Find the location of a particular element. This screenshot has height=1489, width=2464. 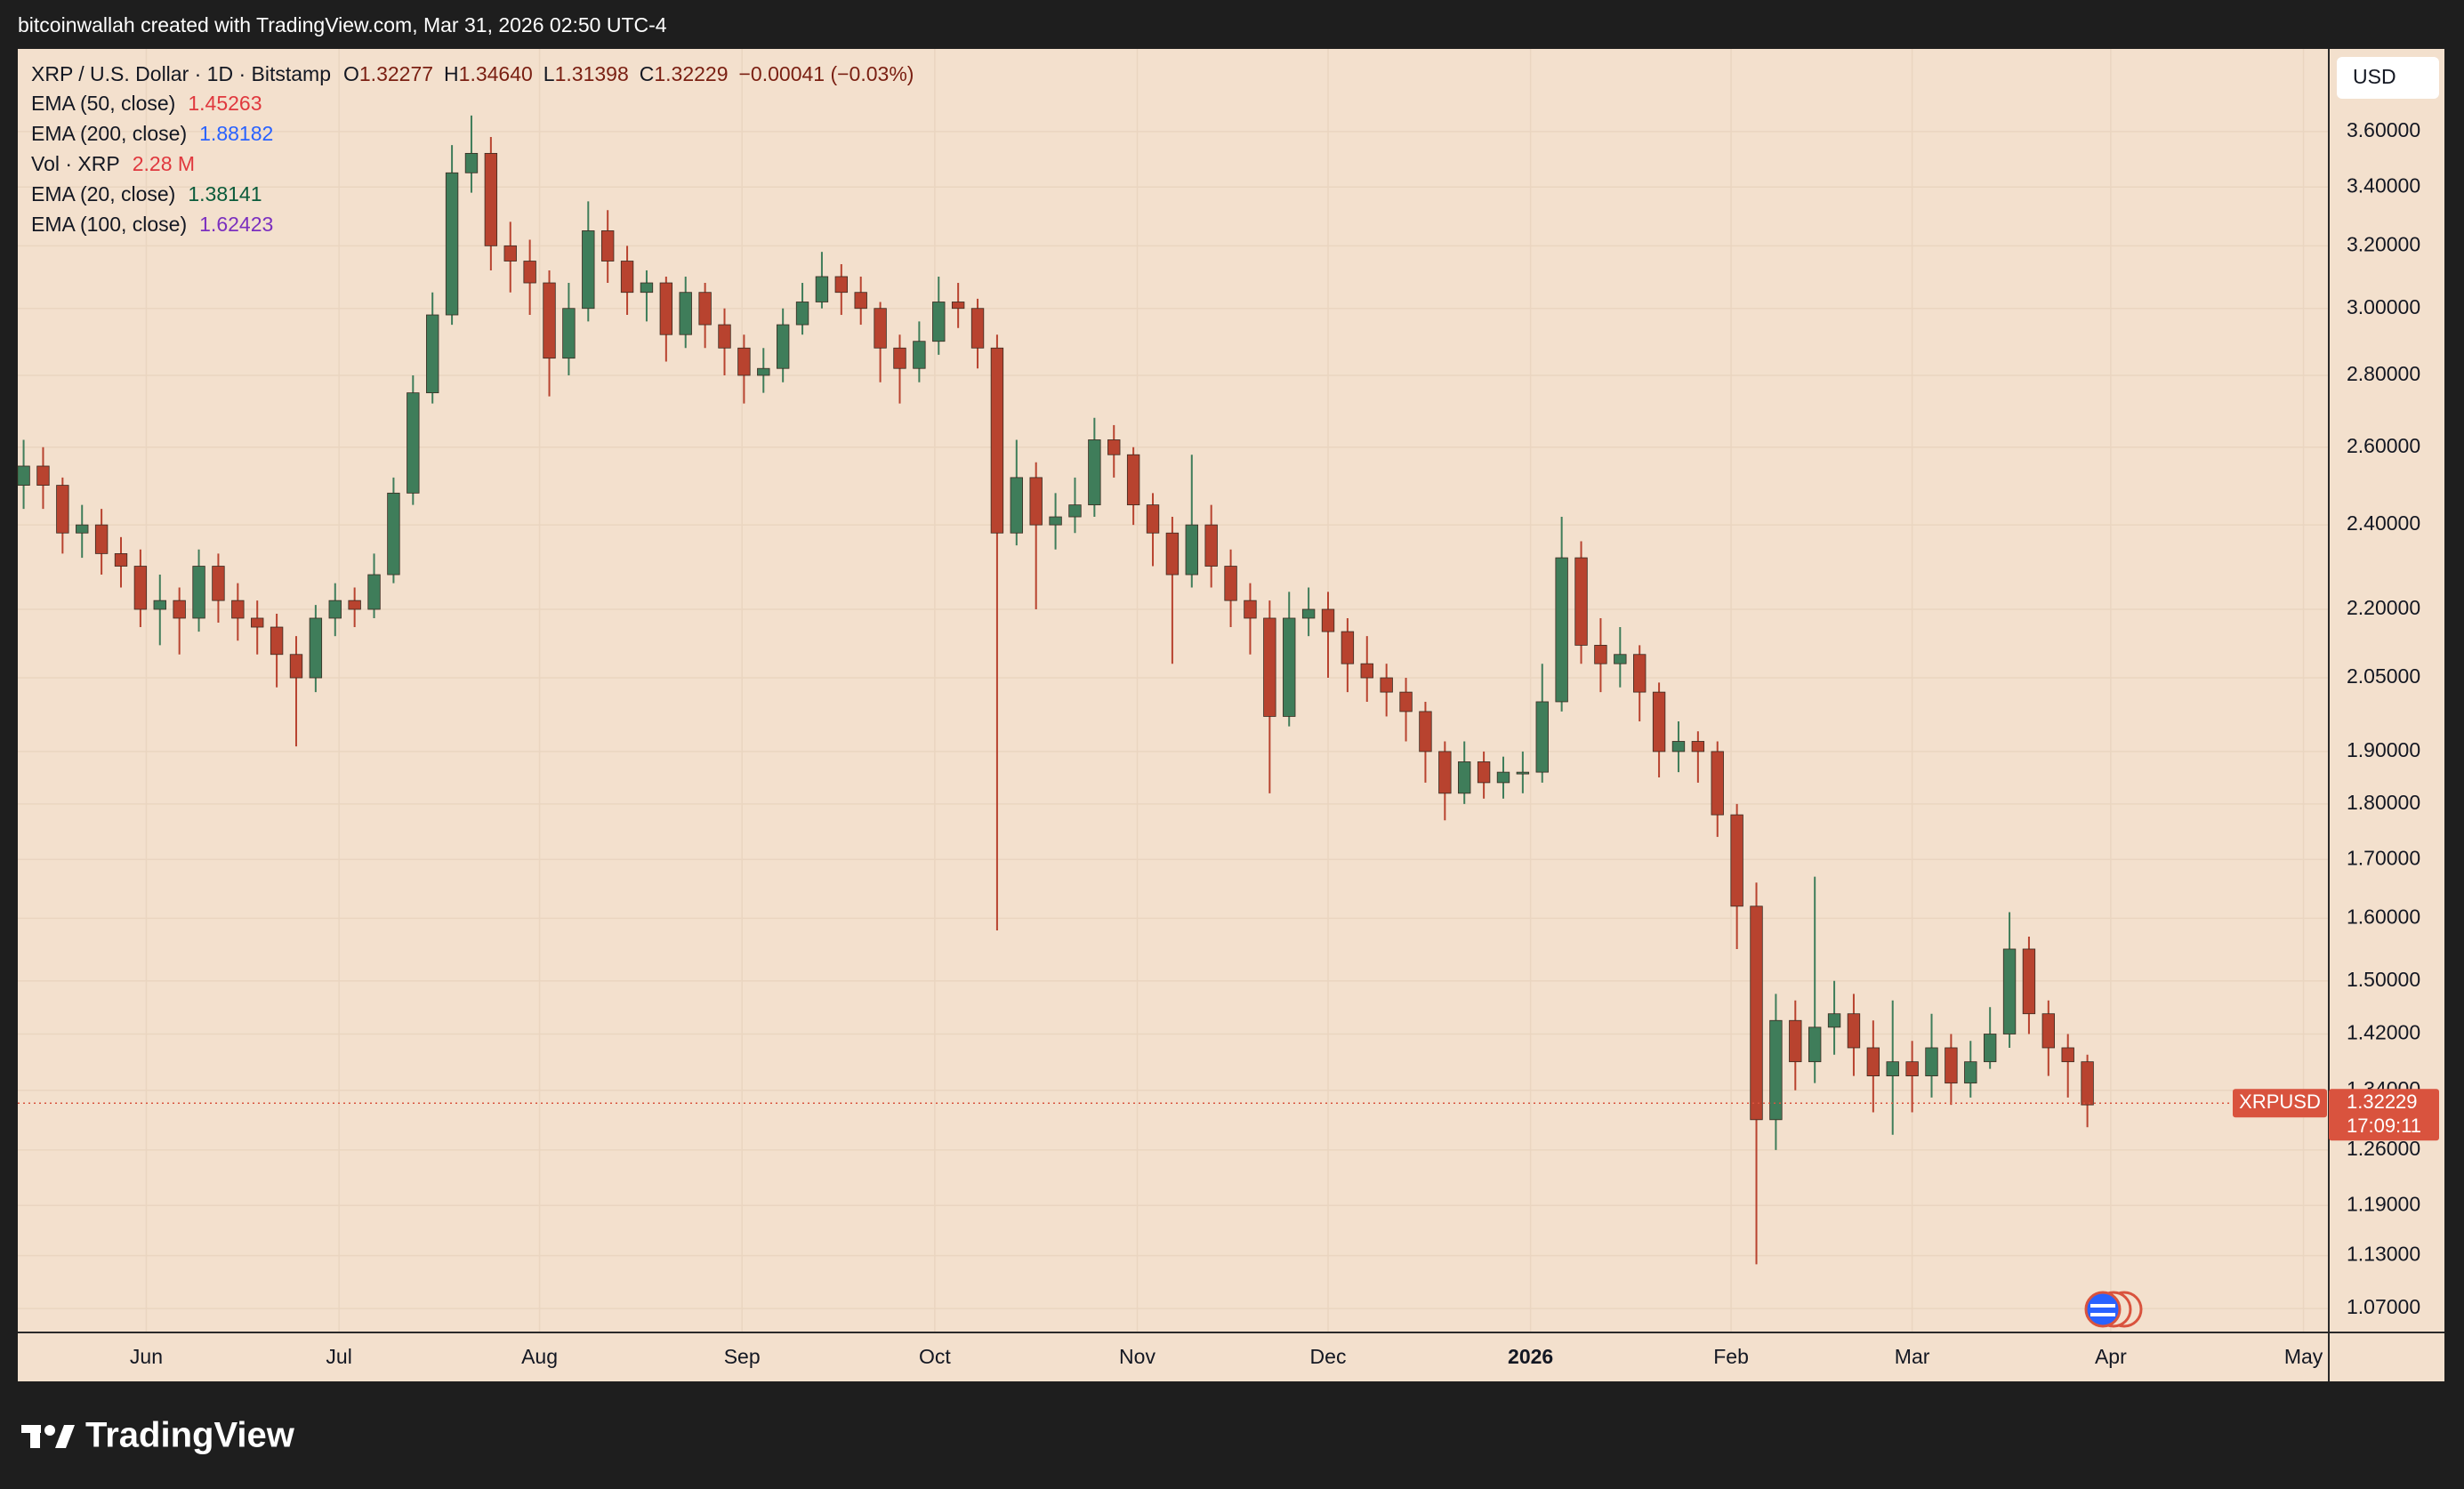

ohlc-key: H is located at coordinates (451, 73).